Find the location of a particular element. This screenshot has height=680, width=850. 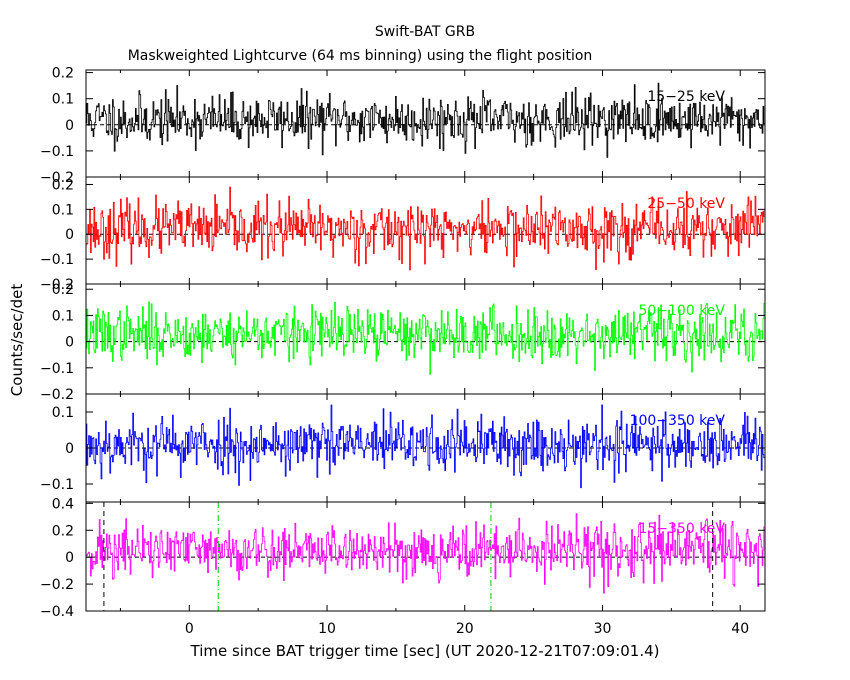

band-label: 15−350 keV is located at coordinates (681, 529).